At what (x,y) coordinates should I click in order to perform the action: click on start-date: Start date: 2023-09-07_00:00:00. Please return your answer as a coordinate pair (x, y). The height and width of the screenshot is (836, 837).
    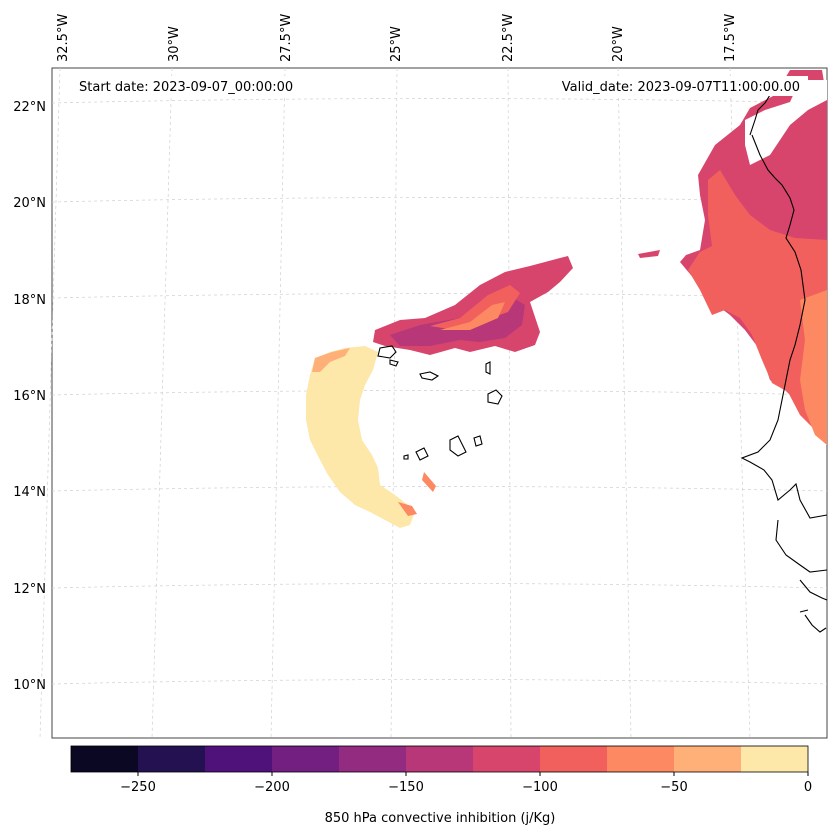
    Looking at the image, I should click on (186, 87).